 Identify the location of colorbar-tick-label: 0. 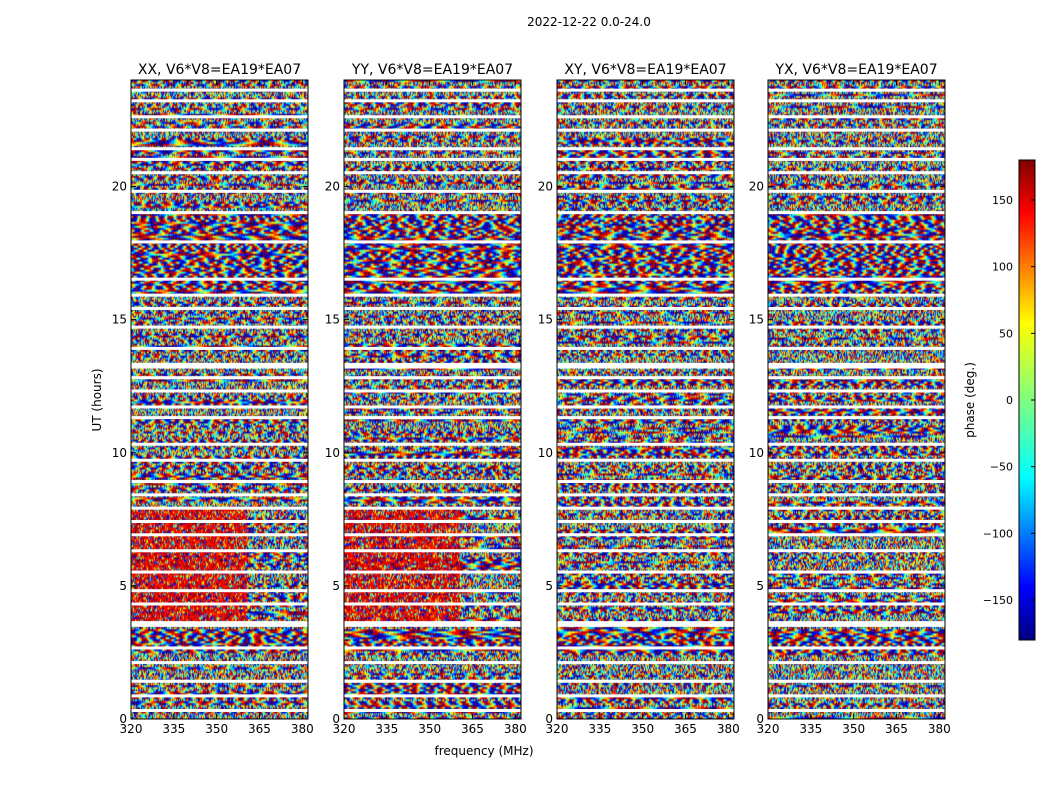
(1009, 400).